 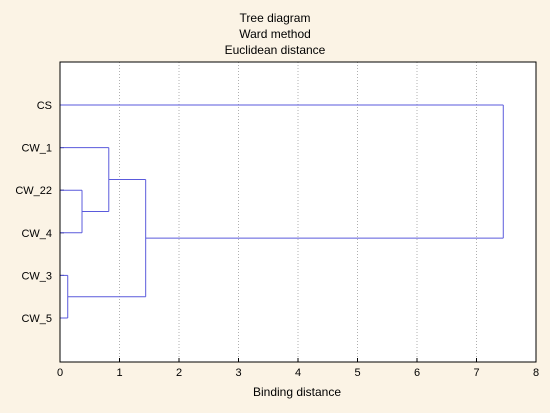 What do you see at coordinates (33, 191) in the screenshot?
I see `leaf-label-CW_22: CW_22` at bounding box center [33, 191].